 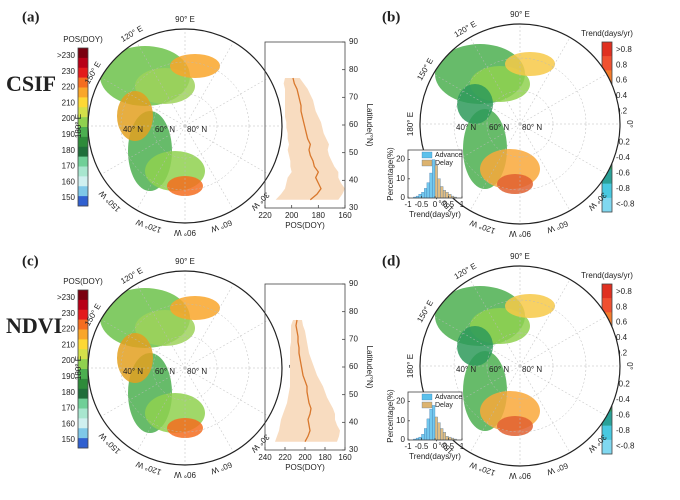 I want to click on colorbar-label: 0.8, so click(x=622, y=64).